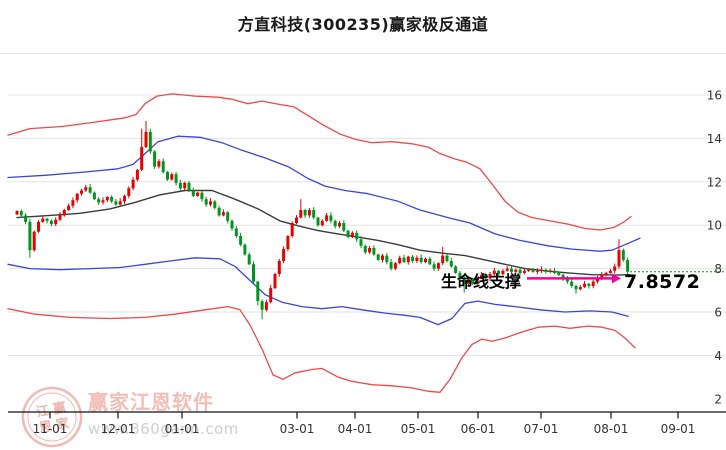 The width and height of the screenshot is (726, 450). What do you see at coordinates (363, 24) in the screenshot?
I see `page-title: 方直科技(300235)赢家极反通道` at bounding box center [363, 24].